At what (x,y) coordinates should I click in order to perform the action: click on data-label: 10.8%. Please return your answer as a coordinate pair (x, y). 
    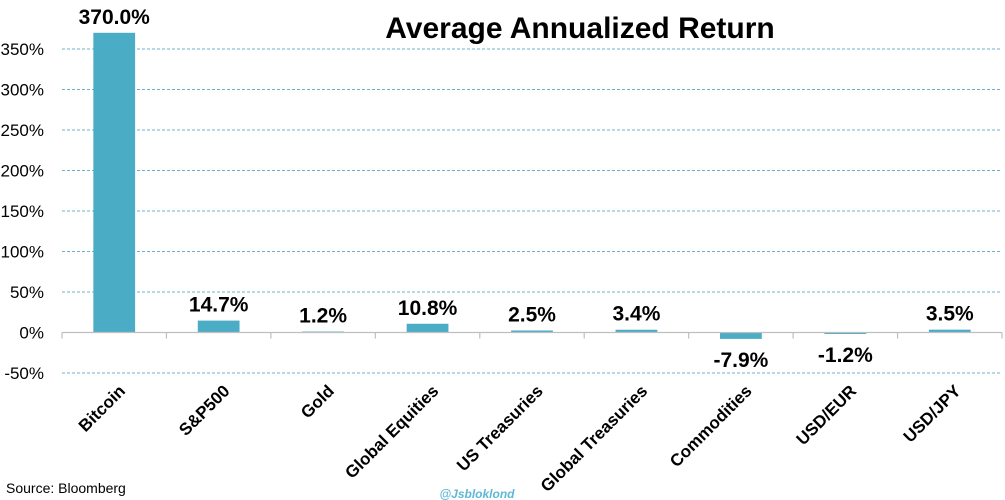
    Looking at the image, I should click on (428, 308).